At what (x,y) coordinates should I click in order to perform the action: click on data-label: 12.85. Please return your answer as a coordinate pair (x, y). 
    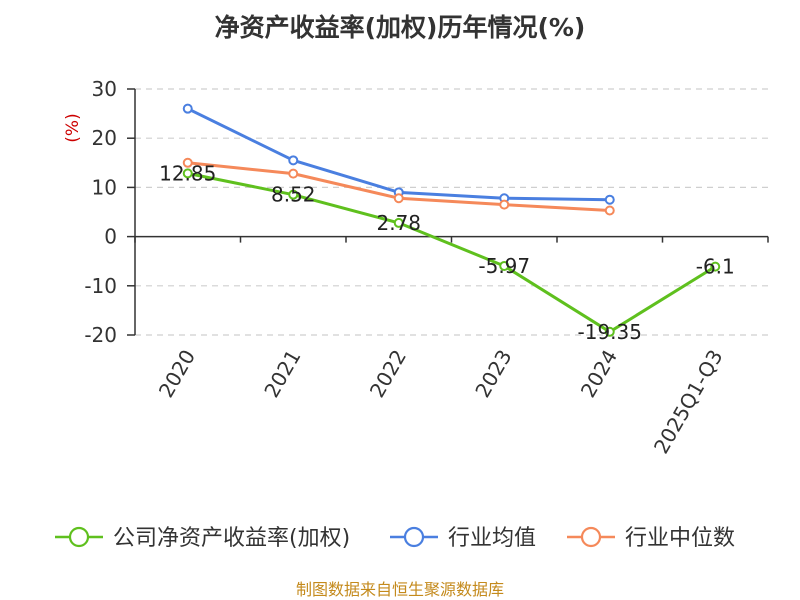
    Looking at the image, I should click on (187, 173).